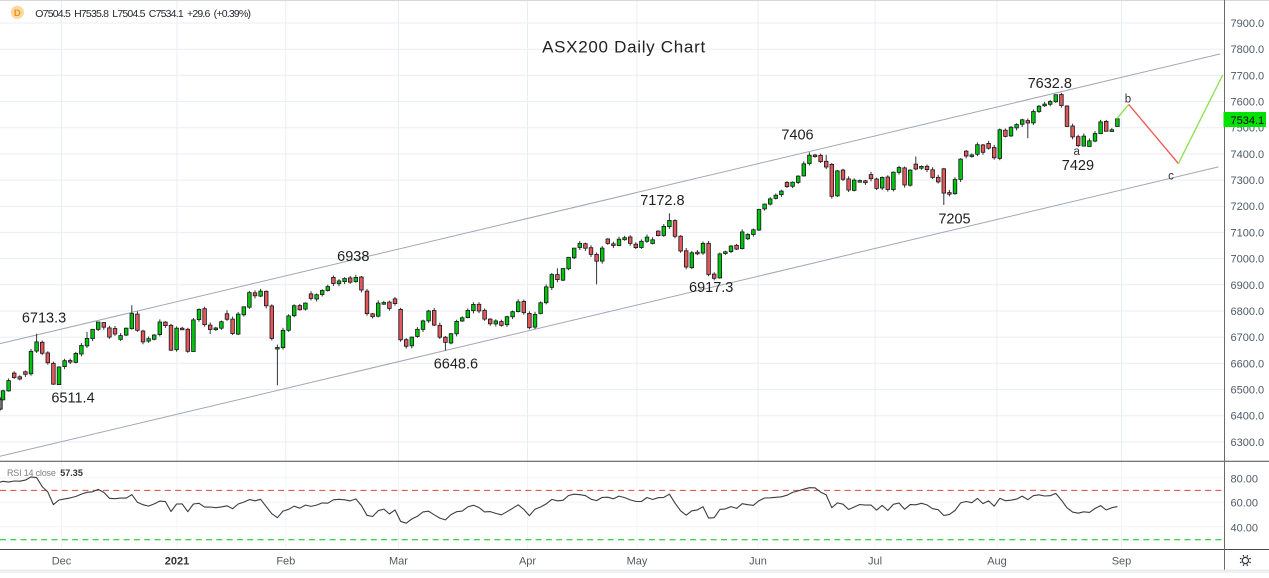 The height and width of the screenshot is (578, 1269). What do you see at coordinates (1248, 338) in the screenshot?
I see `svg-text: 6700.0` at bounding box center [1248, 338].